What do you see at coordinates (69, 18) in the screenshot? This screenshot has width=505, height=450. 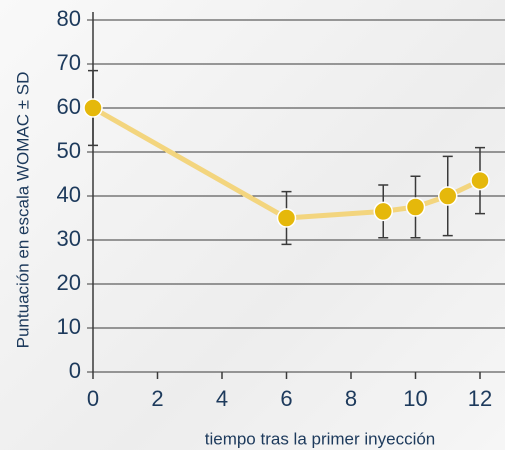 I see `y-tick-label: 80` at bounding box center [69, 18].